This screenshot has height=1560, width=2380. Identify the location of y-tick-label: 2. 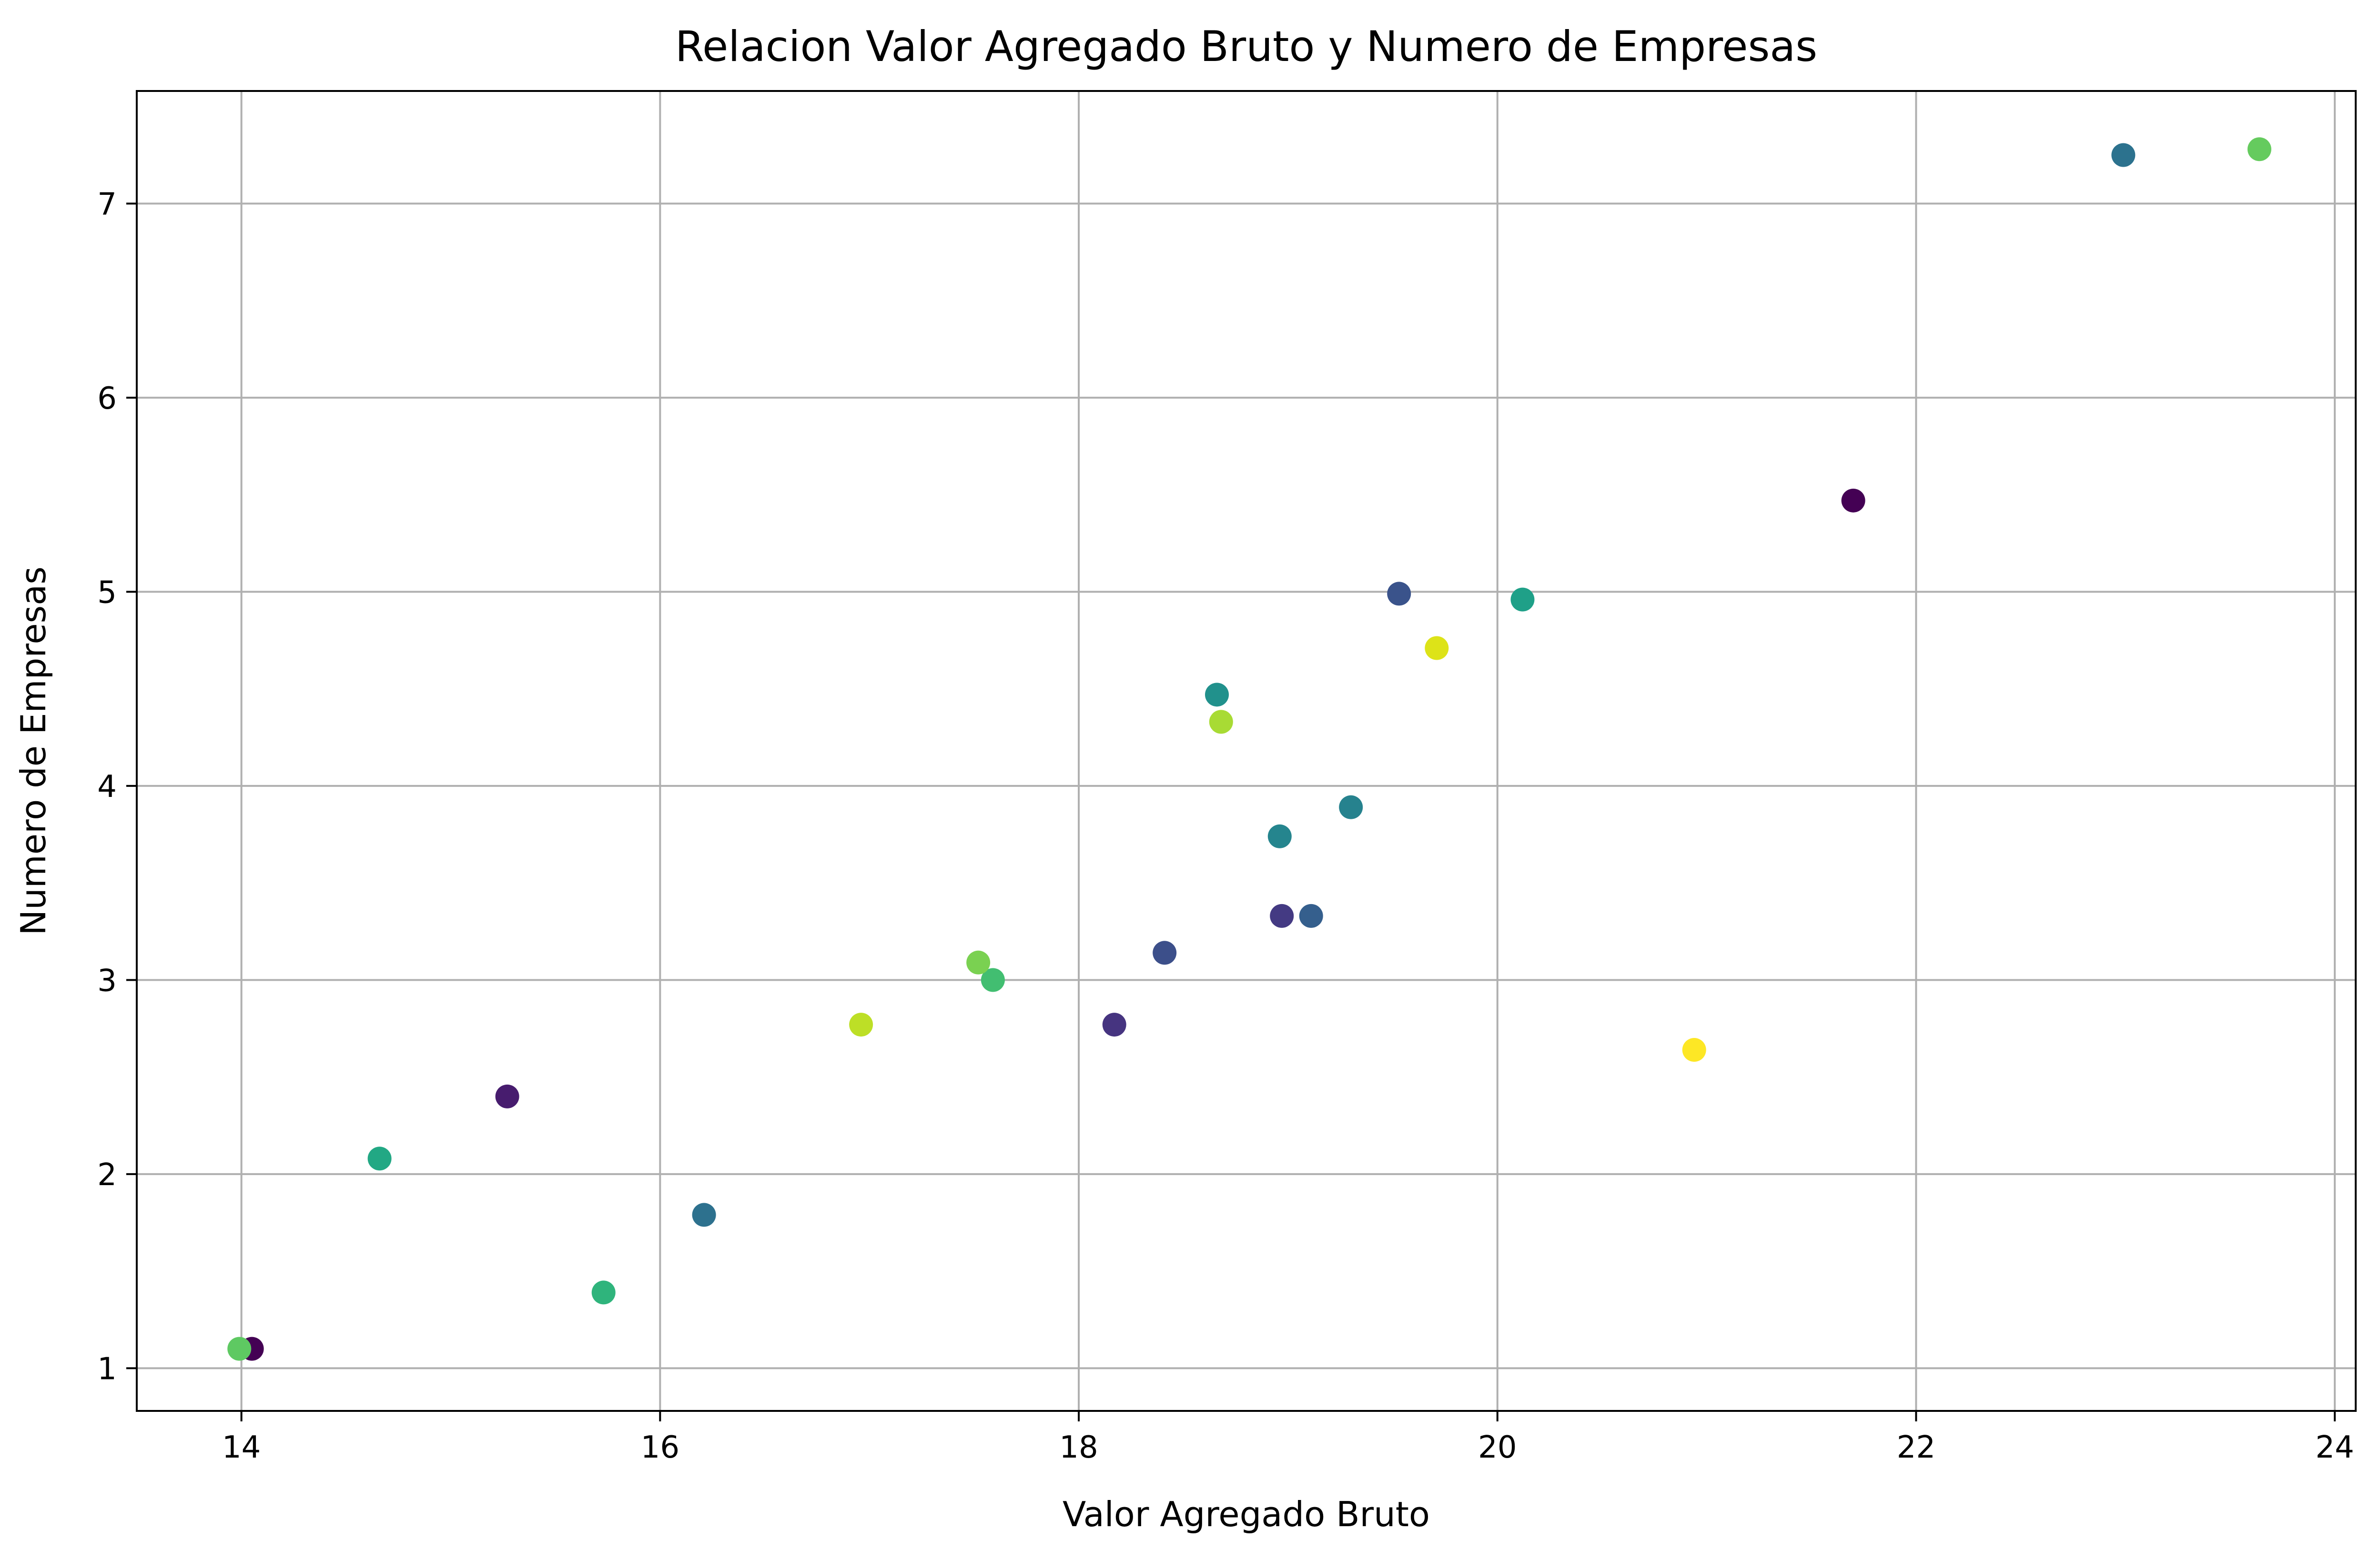
(107, 1175).